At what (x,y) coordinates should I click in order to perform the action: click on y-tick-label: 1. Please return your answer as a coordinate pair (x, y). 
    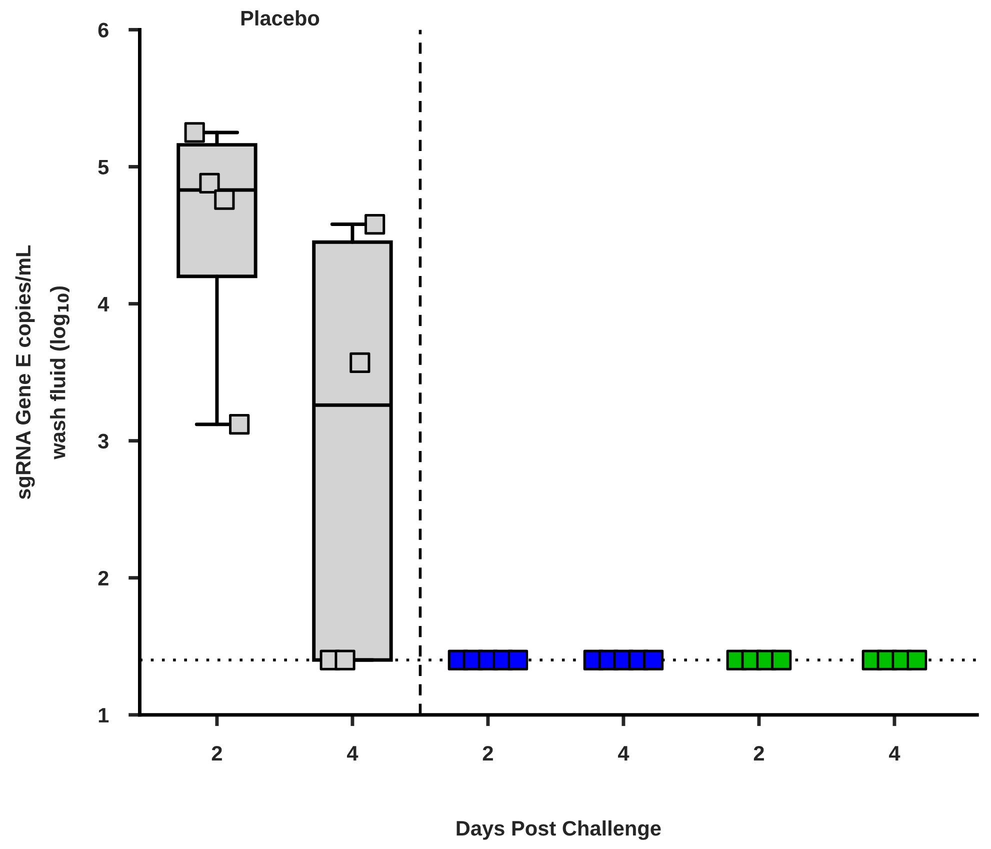
    Looking at the image, I should click on (103, 715).